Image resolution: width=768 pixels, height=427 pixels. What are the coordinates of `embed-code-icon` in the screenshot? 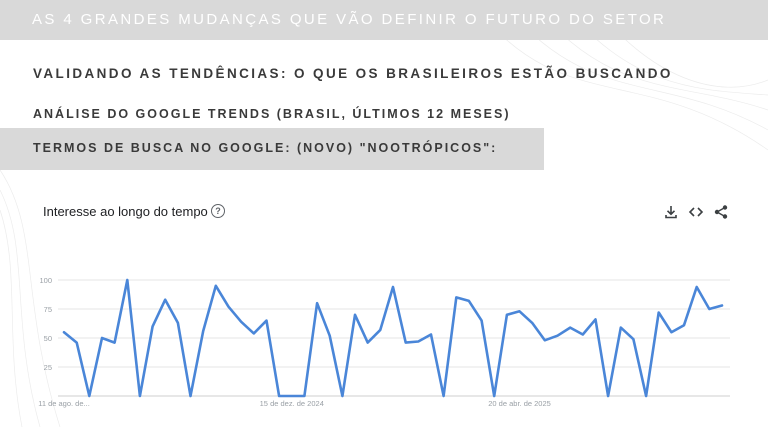 It's located at (696, 212).